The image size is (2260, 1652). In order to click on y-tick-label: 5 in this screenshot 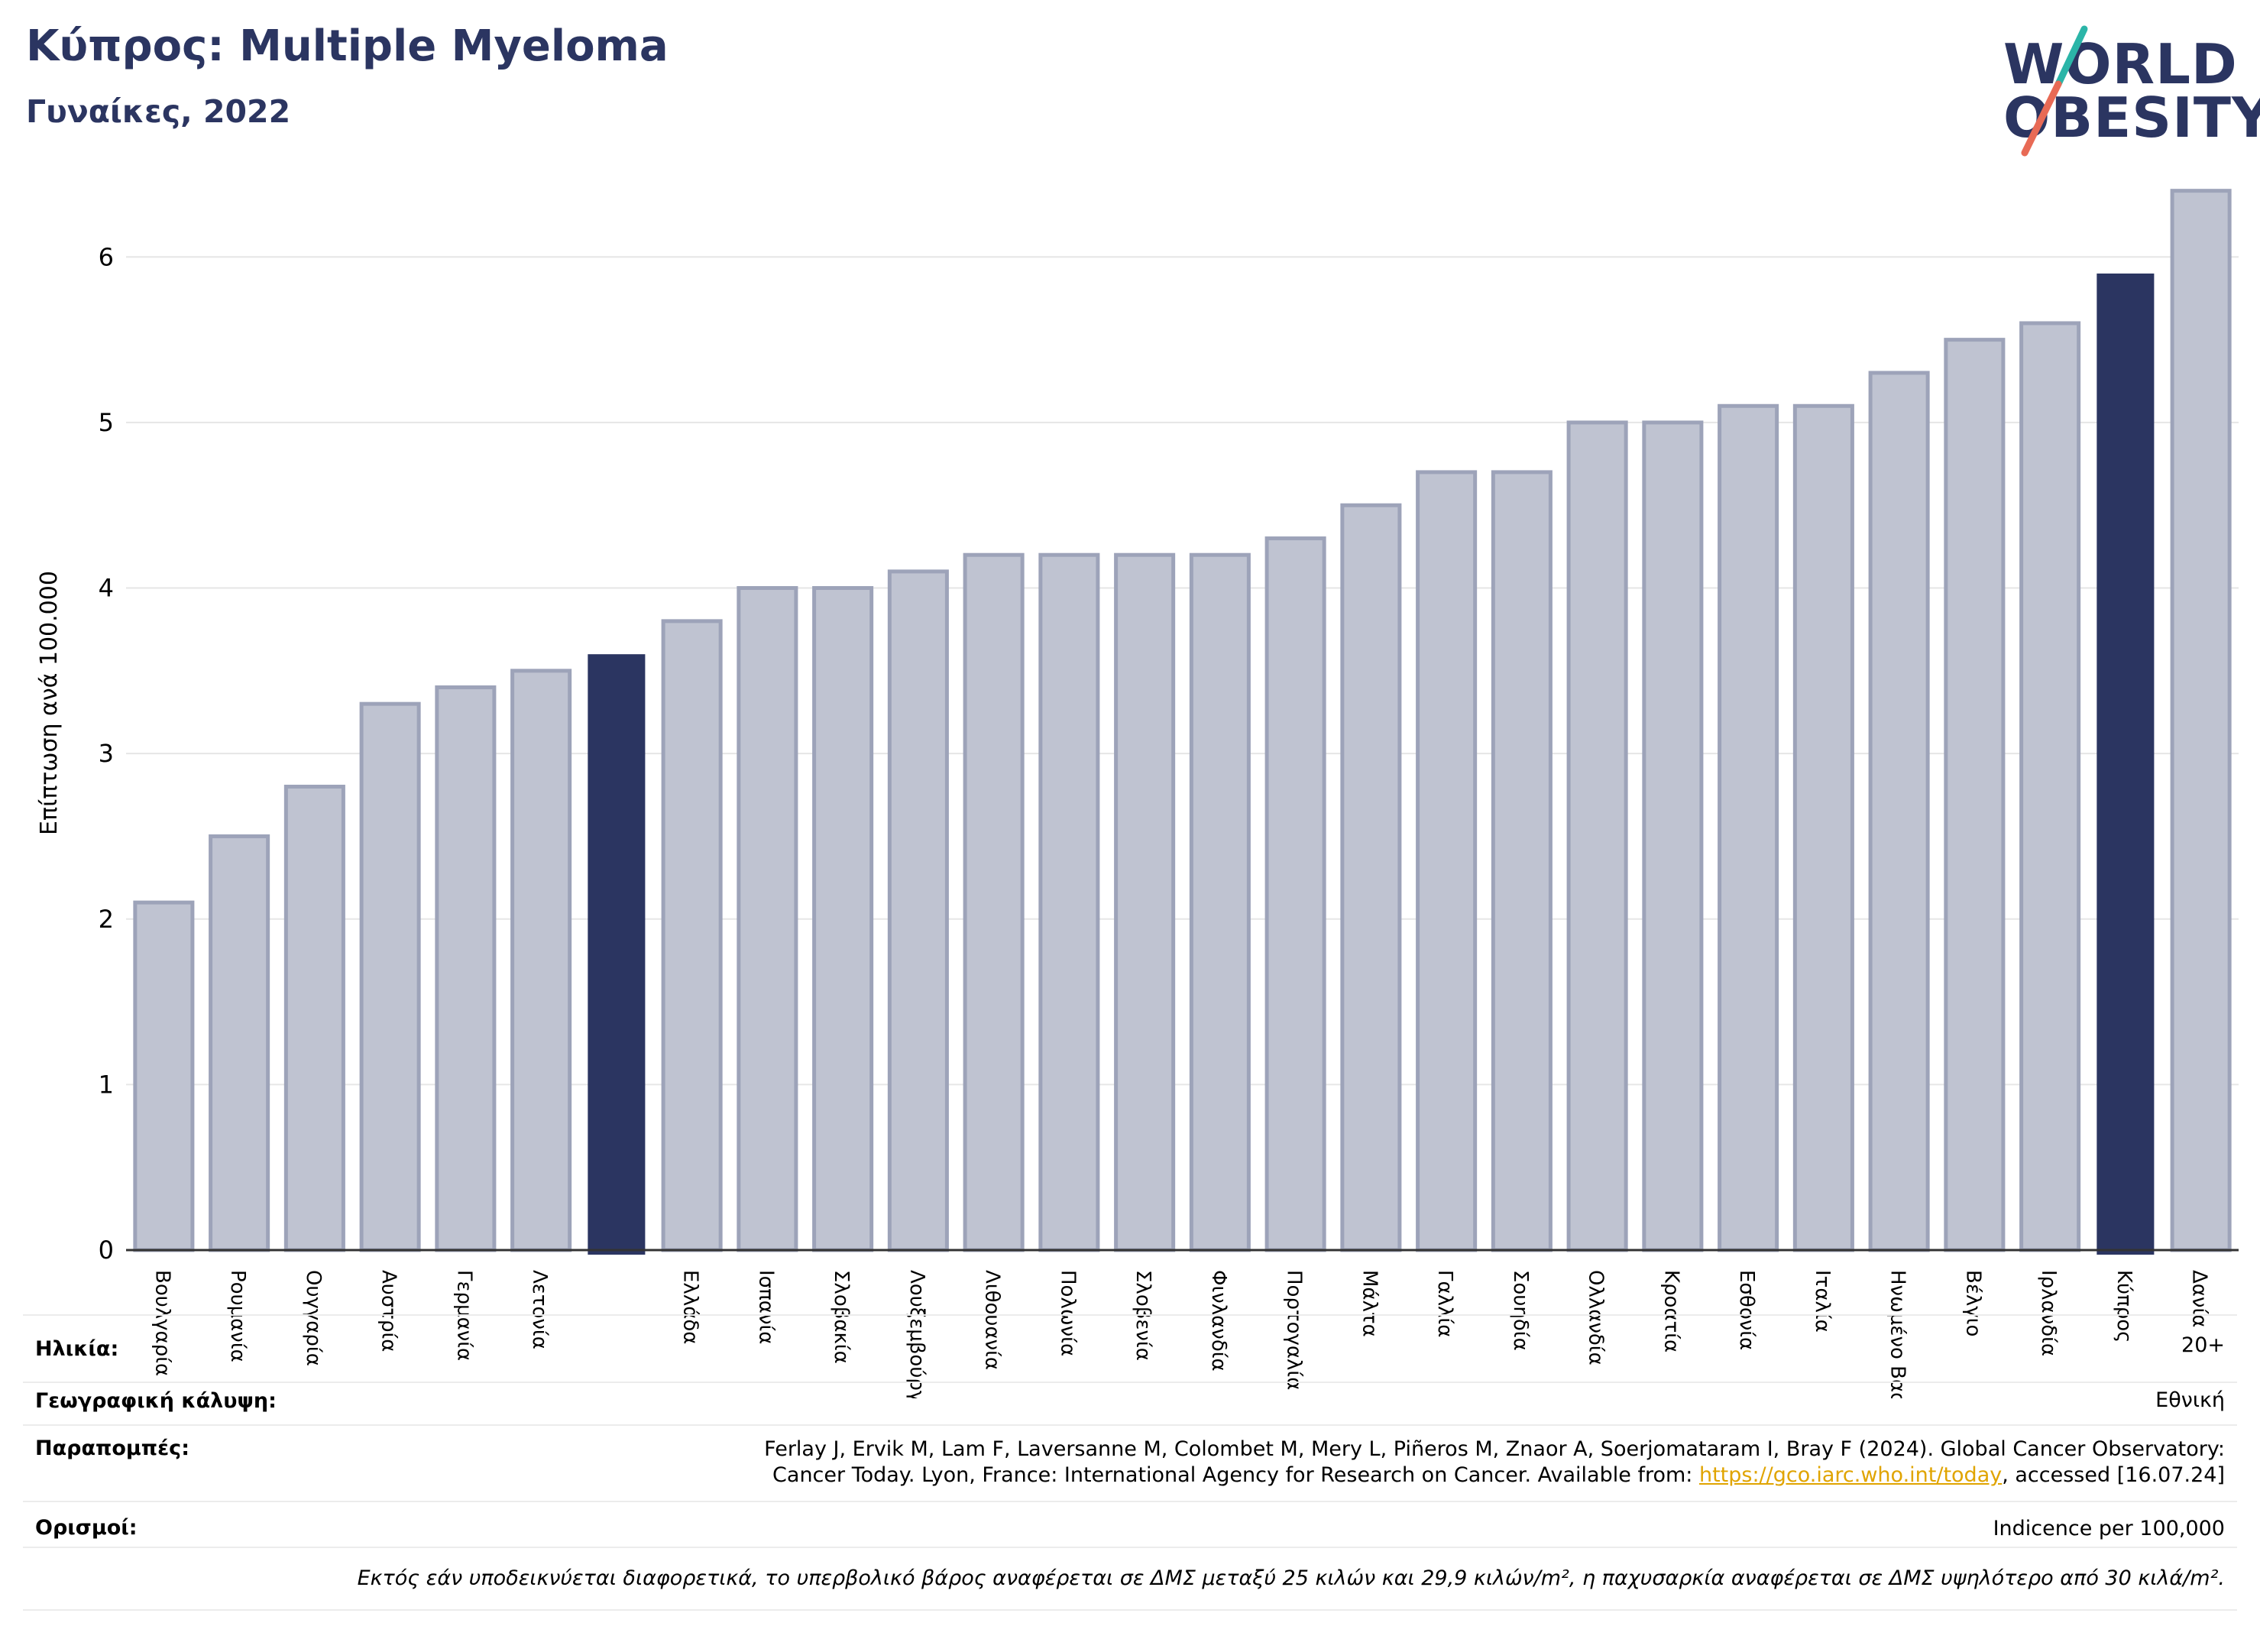, I will do `click(106, 422)`.